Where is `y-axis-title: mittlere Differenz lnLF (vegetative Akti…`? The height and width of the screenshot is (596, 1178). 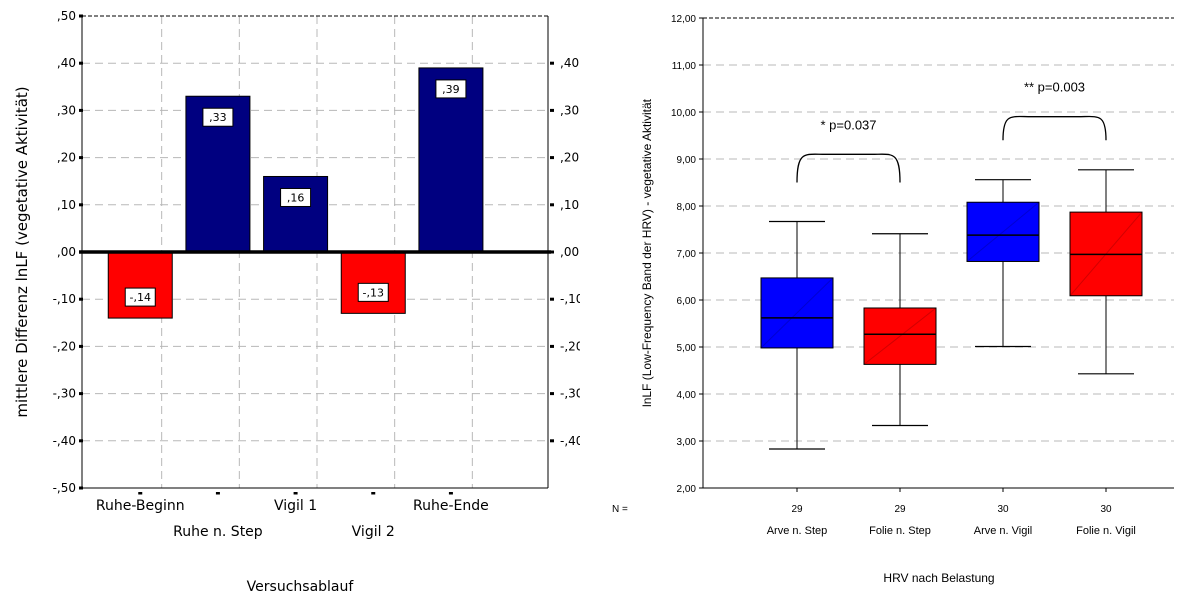 y-axis-title: mittlere Differenz lnLF (vegetative Akti… is located at coordinates (22, 251).